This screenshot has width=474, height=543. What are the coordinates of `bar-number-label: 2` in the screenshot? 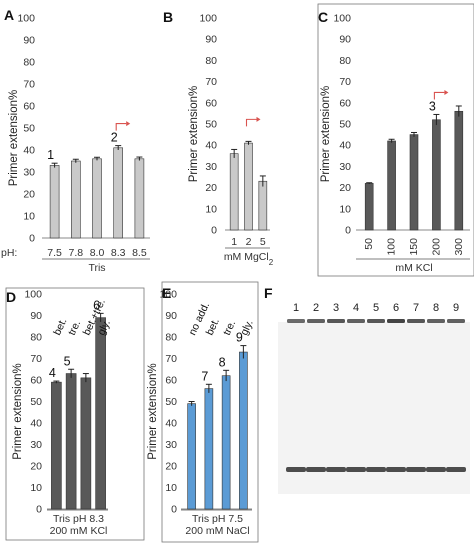 It's located at (114, 138).